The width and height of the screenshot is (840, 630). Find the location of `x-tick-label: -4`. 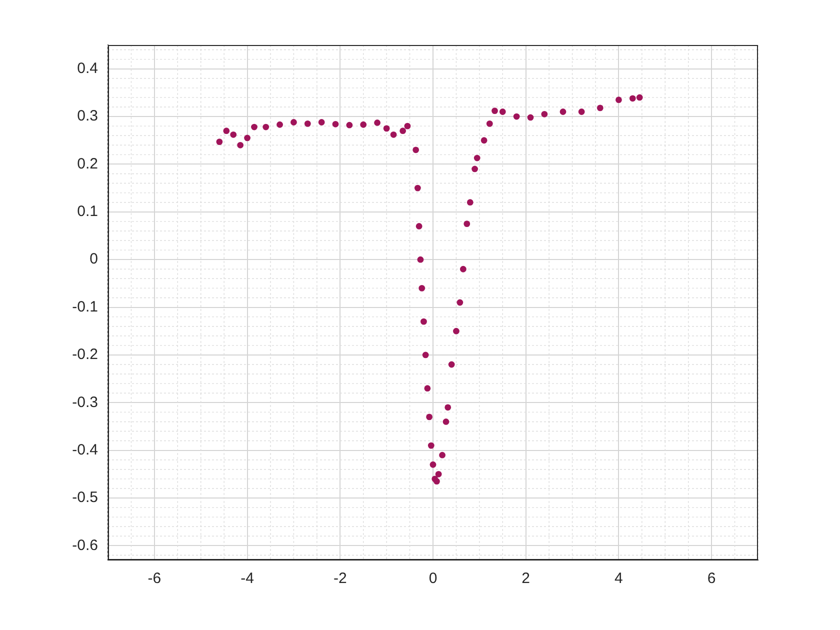

x-tick-label: -4 is located at coordinates (247, 579).